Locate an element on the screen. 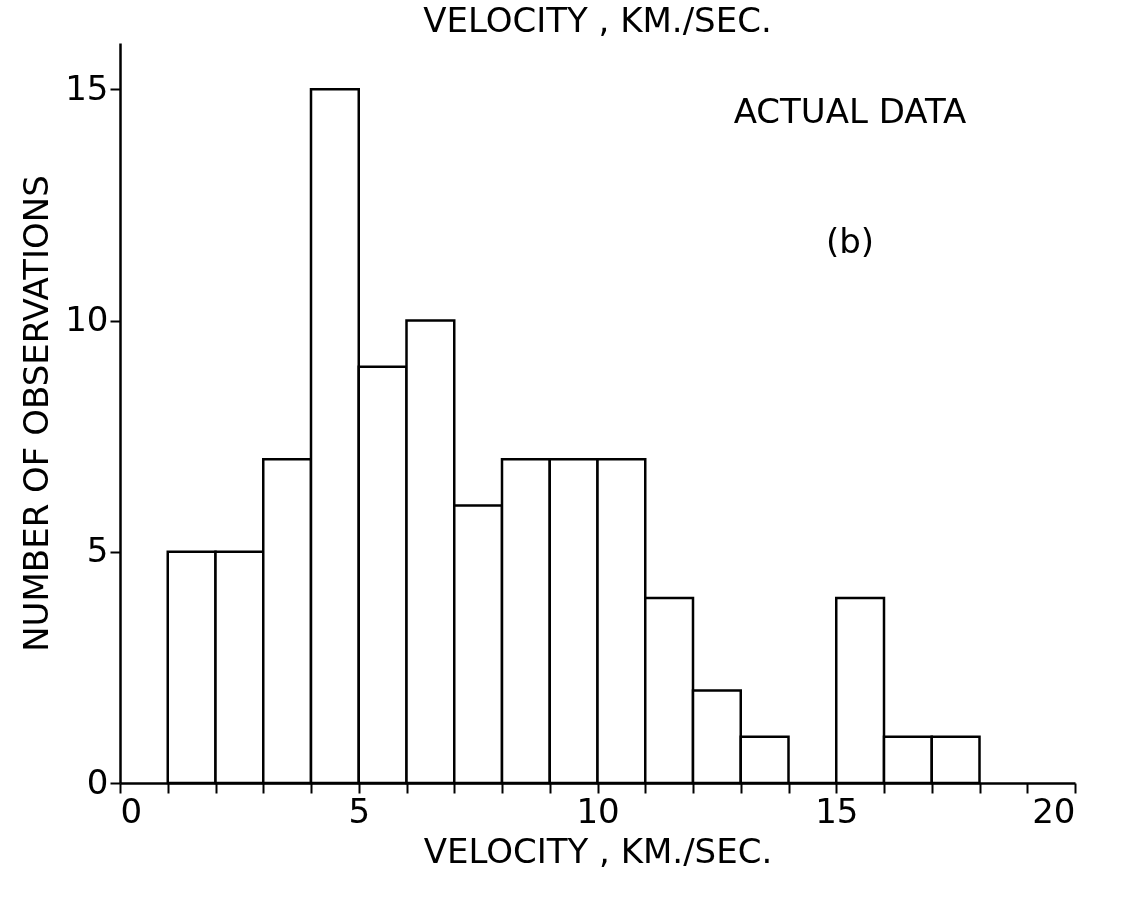 Image resolution: width=1134 pixels, height=916 pixels. y-tick-label: 0 is located at coordinates (97, 781).